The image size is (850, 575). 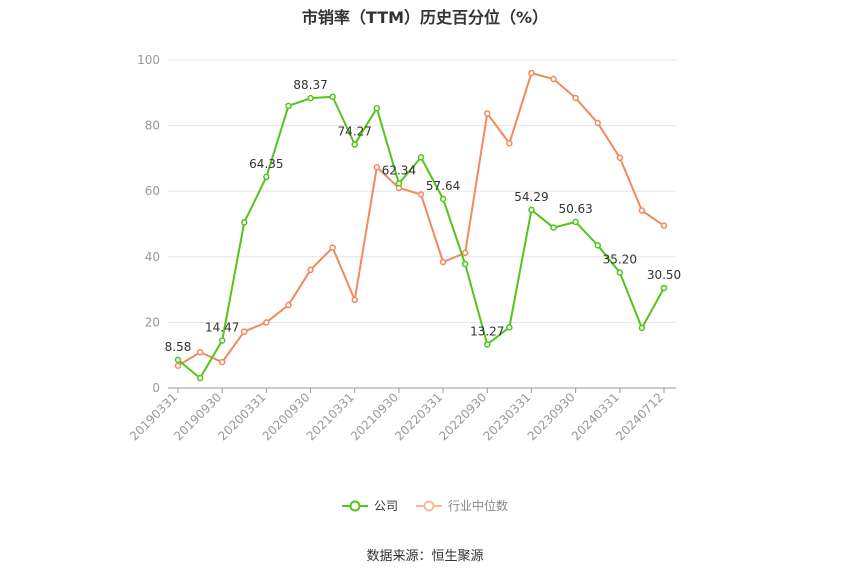 What do you see at coordinates (385, 506) in the screenshot?
I see `legend-label-company: 公司` at bounding box center [385, 506].